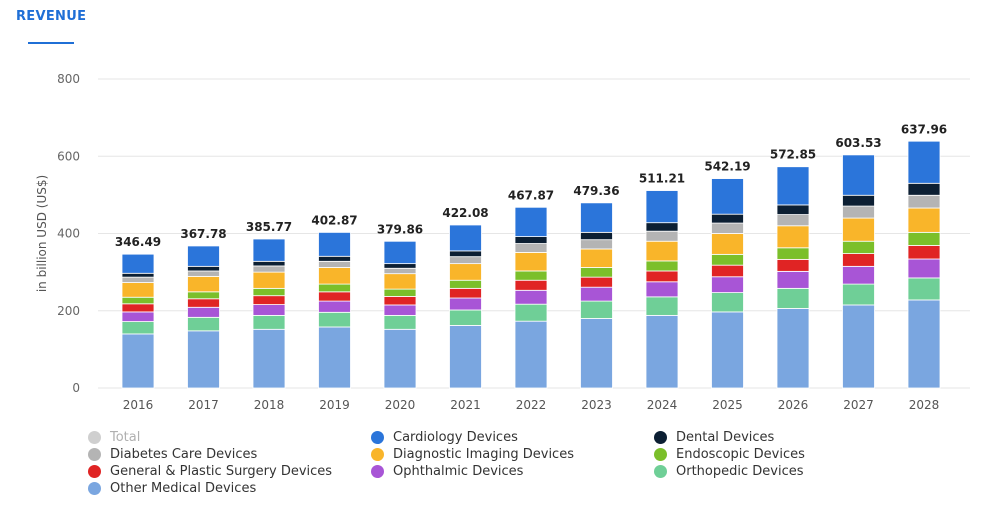  Describe the element at coordinates (740, 471) in the screenshot. I see `legend-label: Orthopedic Devices` at that location.